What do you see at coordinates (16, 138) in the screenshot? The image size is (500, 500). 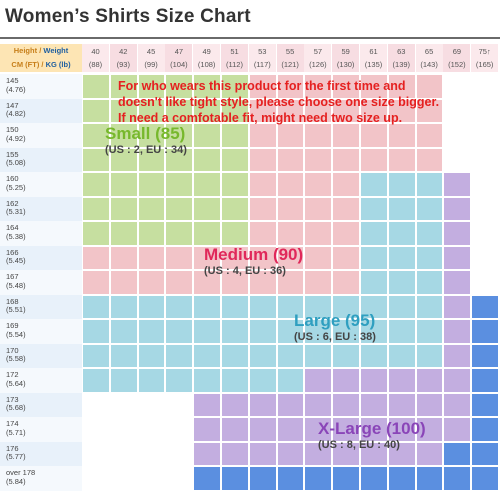 I see `height-ft: (4.92)` at bounding box center [16, 138].